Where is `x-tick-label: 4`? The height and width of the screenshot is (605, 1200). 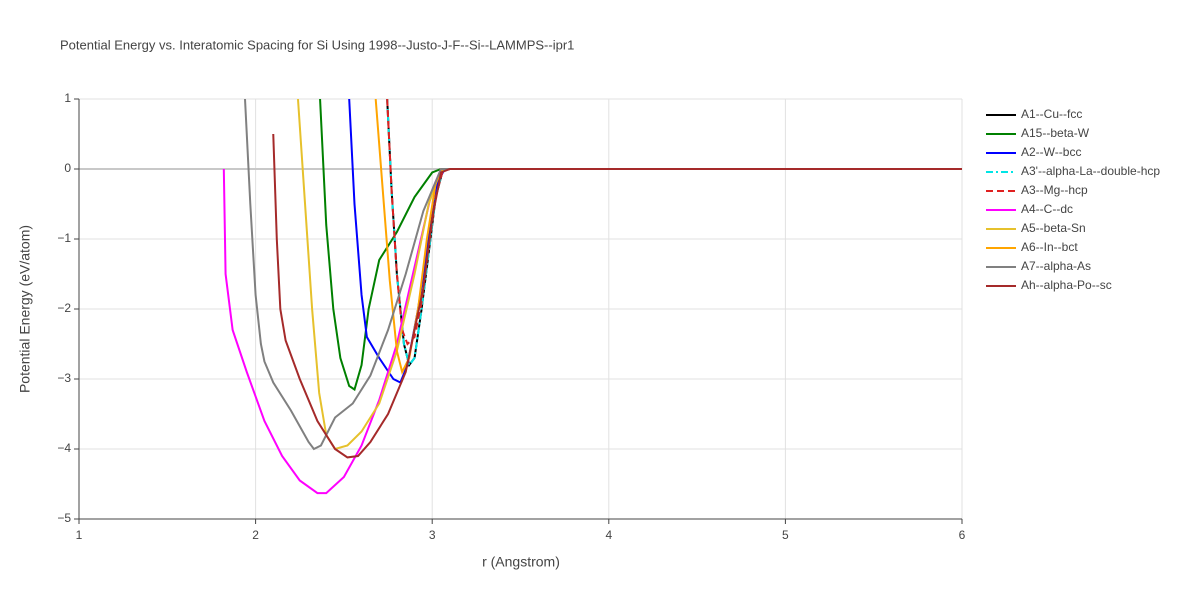
x-tick-label: 4 is located at coordinates (608, 535).